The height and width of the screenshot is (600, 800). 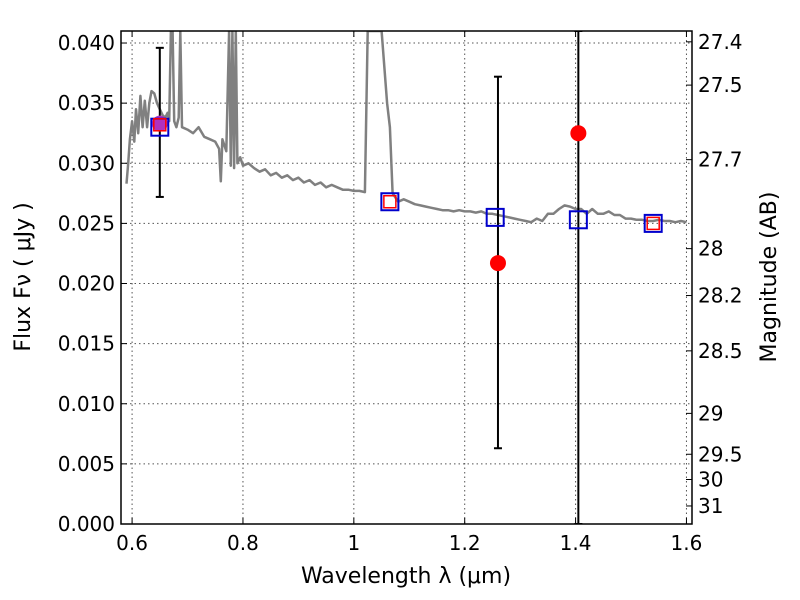 What do you see at coordinates (769, 277) in the screenshot?
I see `y2-axis-title: Magnitude (AB)` at bounding box center [769, 277].